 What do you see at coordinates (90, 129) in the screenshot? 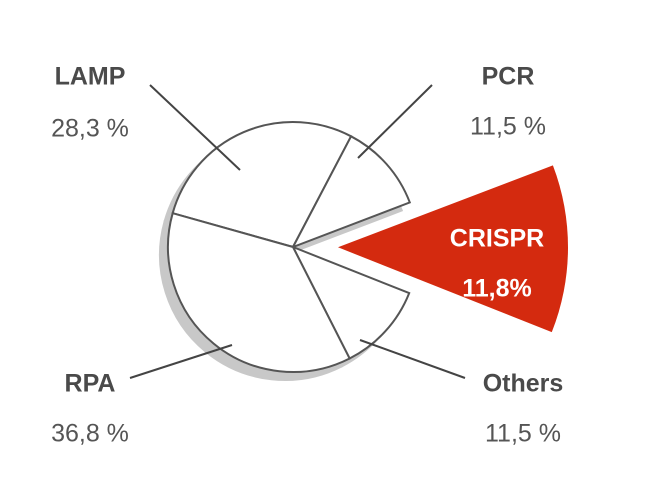
I see `value-label: 28,3 %` at bounding box center [90, 129].